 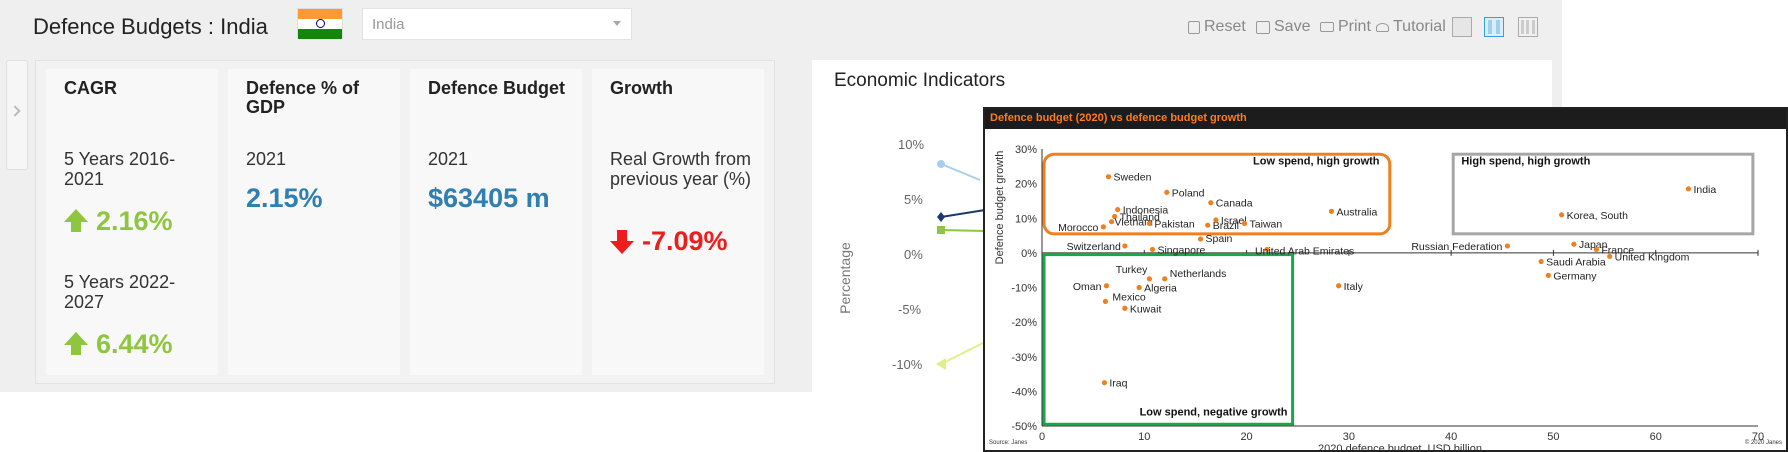 I want to click on graduation-cap-icon, so click(x=1382, y=27).